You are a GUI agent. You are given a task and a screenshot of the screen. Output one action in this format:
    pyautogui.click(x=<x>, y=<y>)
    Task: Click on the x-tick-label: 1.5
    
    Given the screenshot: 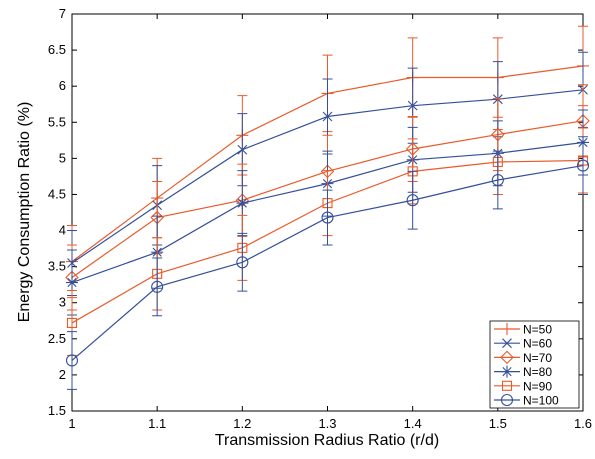 What is the action you would take?
    pyautogui.click(x=498, y=423)
    